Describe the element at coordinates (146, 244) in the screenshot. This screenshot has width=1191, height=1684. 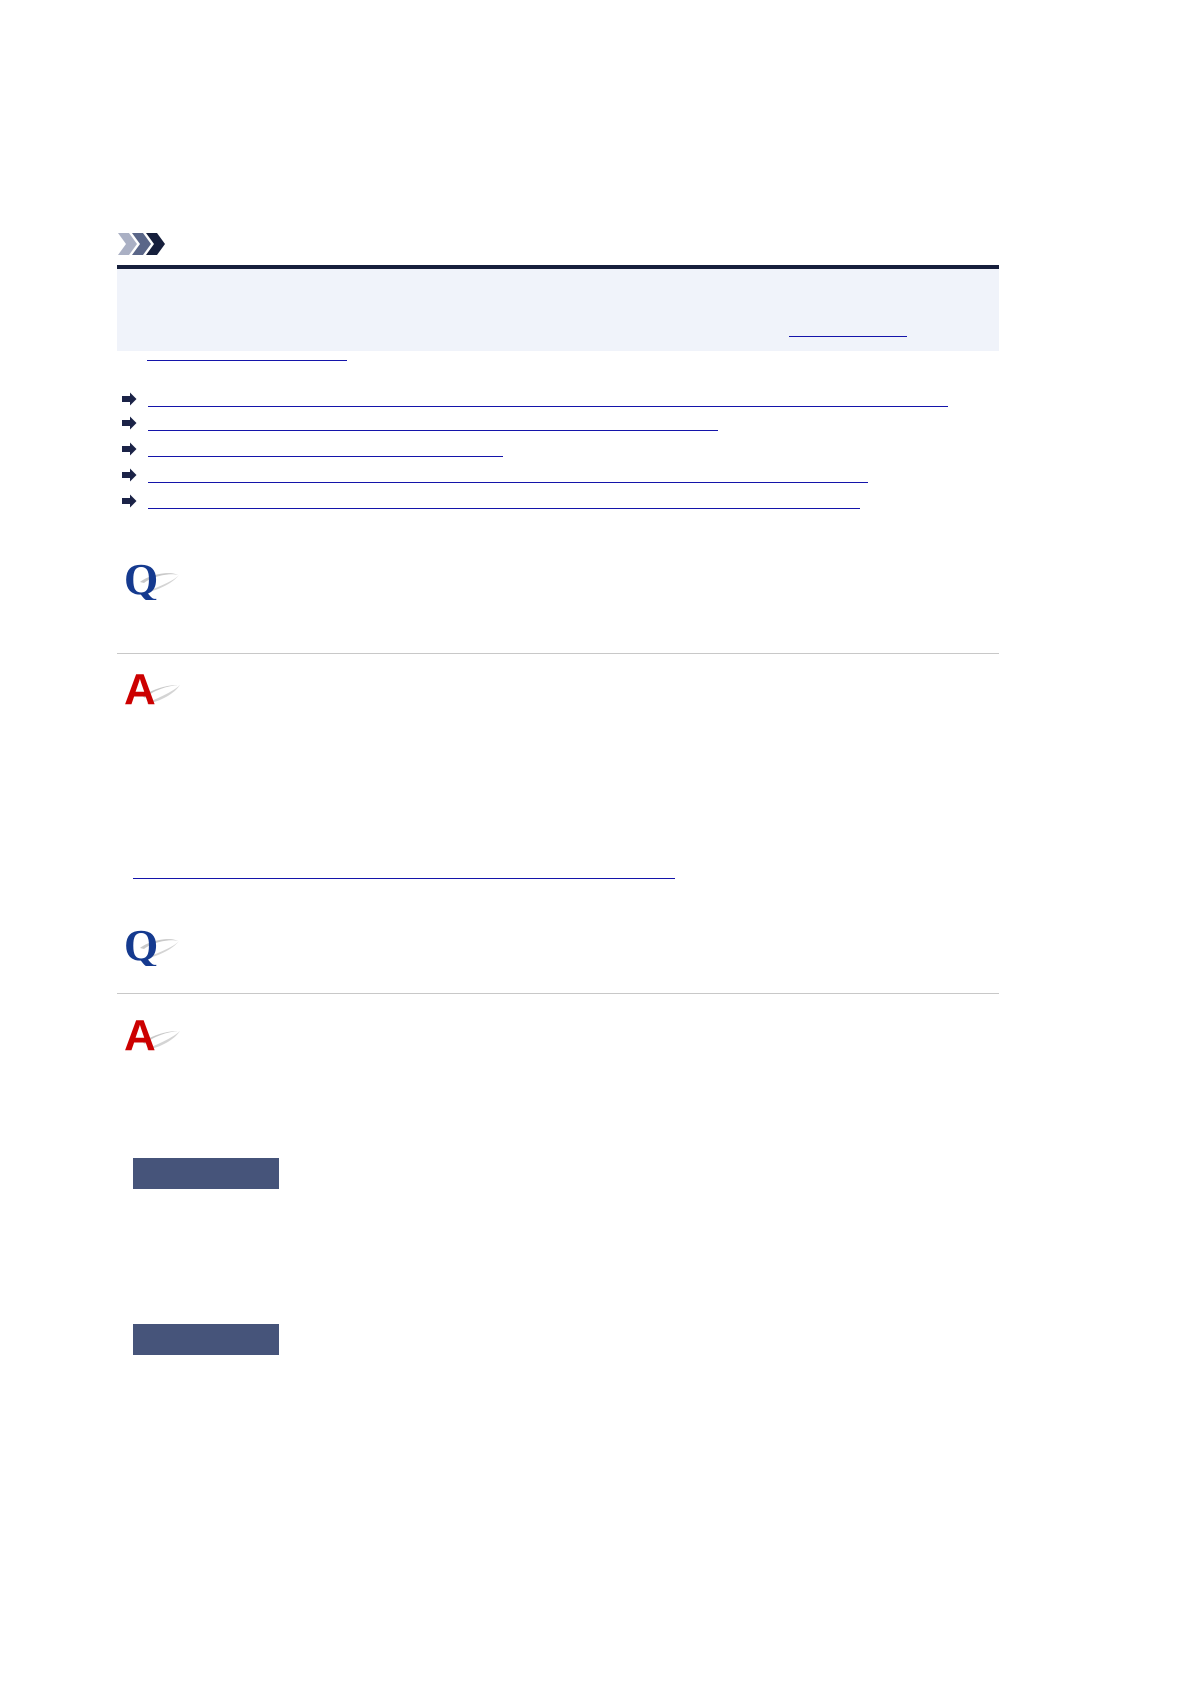
I see `triple-chevron-icon` at that location.